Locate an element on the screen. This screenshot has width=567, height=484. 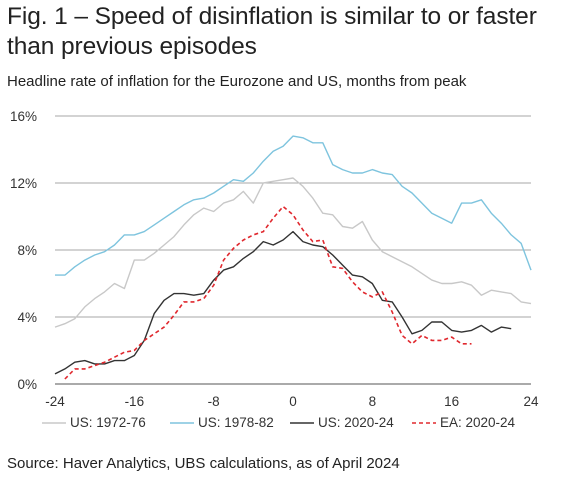
x-tick-label: 0 is located at coordinates (293, 401).